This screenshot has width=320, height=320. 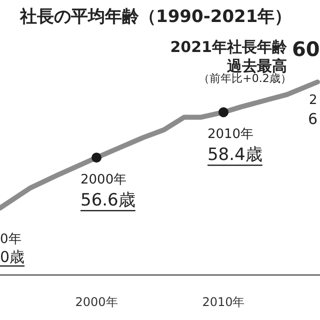 I want to click on annotation: 2, so click(x=313, y=100).